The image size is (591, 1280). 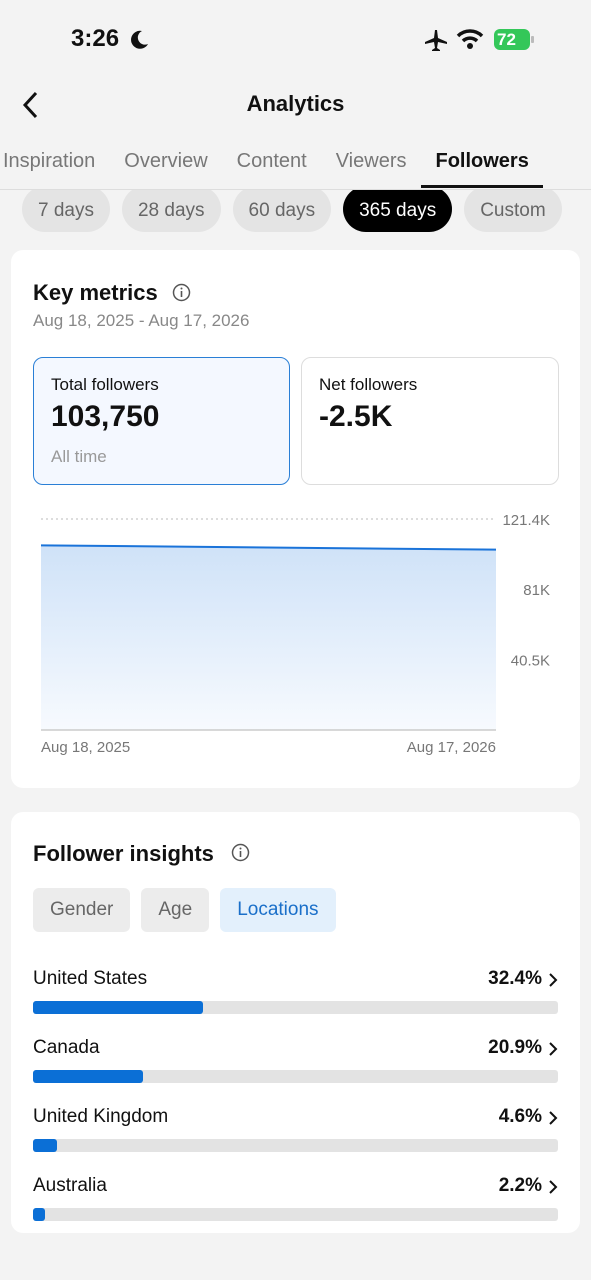 What do you see at coordinates (175, 910) in the screenshot?
I see `filter-chip: Age` at bounding box center [175, 910].